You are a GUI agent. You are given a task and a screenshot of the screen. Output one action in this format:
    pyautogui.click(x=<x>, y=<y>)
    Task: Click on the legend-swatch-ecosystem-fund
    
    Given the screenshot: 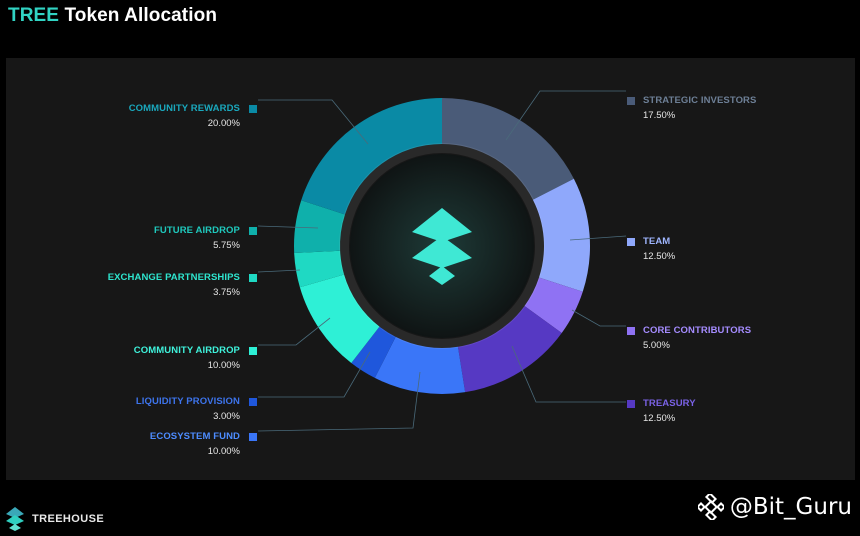 What is the action you would take?
    pyautogui.click(x=253, y=437)
    